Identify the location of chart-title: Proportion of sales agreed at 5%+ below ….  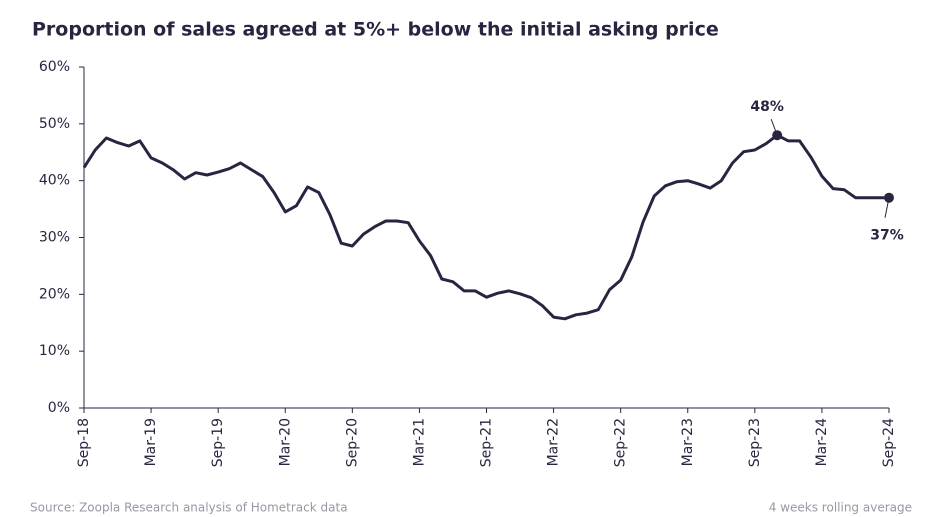
(375, 30).